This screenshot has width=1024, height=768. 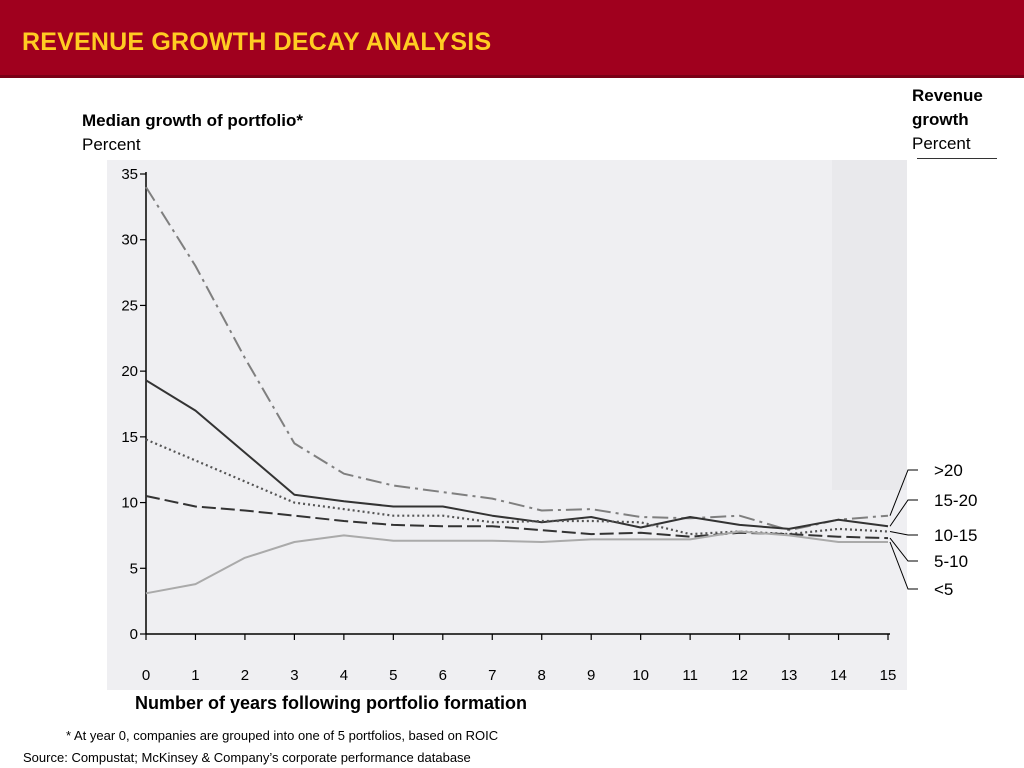 I want to click on legend-rule, so click(x=957, y=158).